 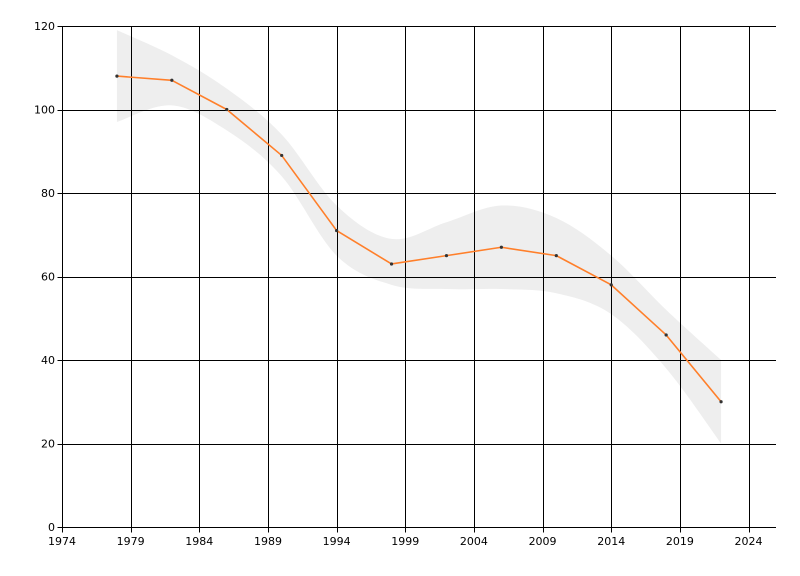 What do you see at coordinates (48, 360) in the screenshot?
I see `y-tick-label: 40` at bounding box center [48, 360].